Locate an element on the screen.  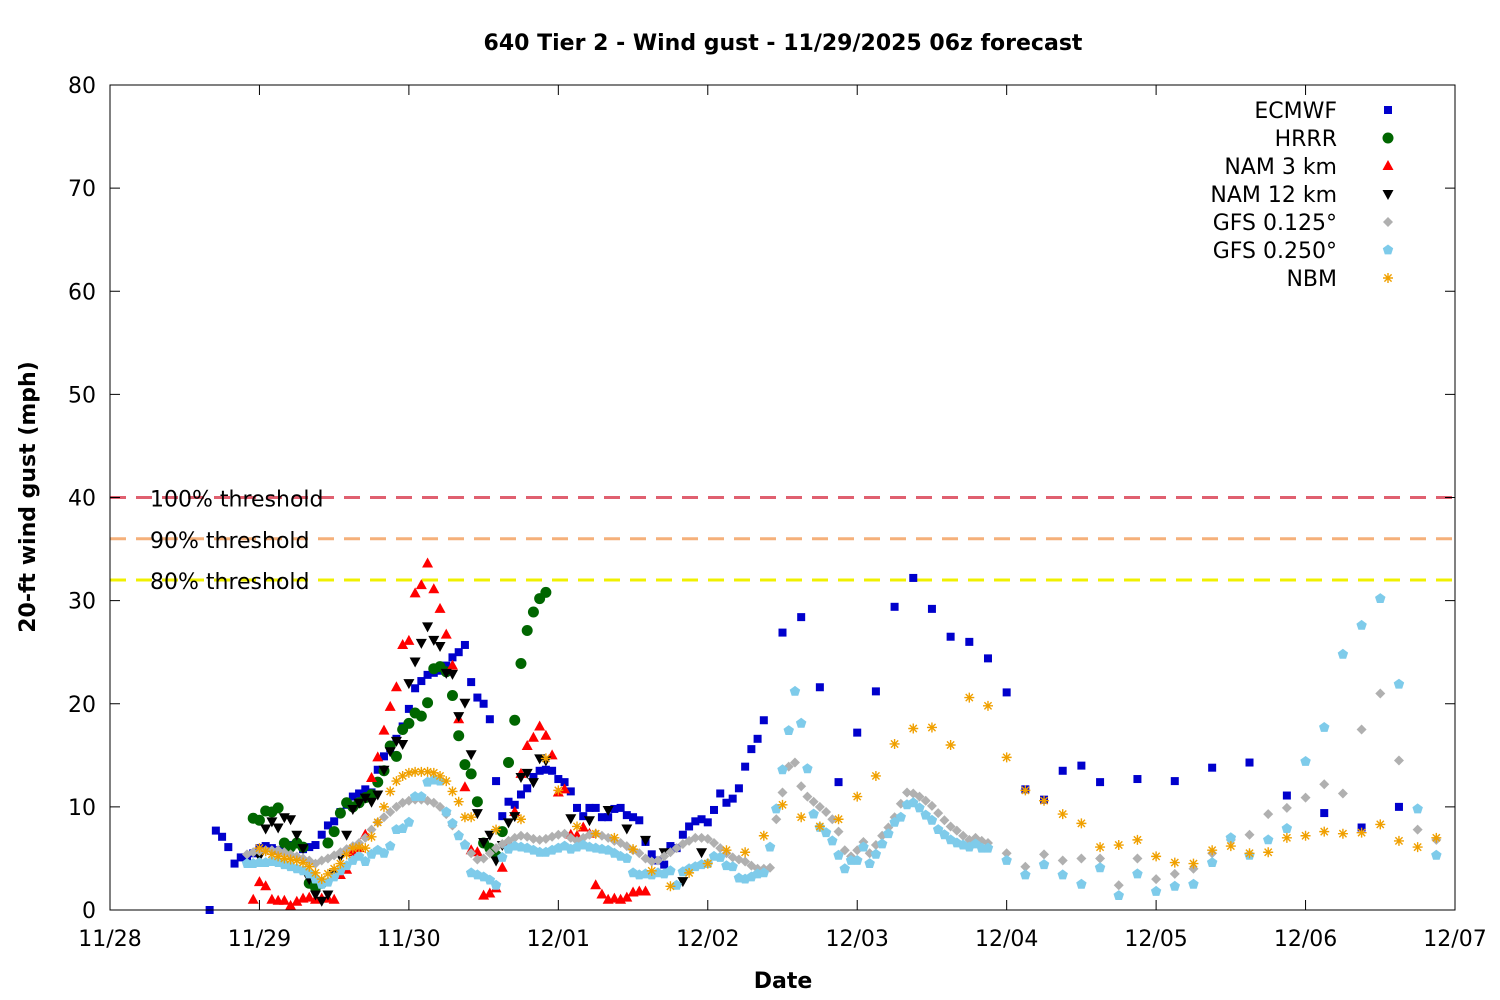
legend-label-hrrr: HRRR is located at coordinates (1306, 139).